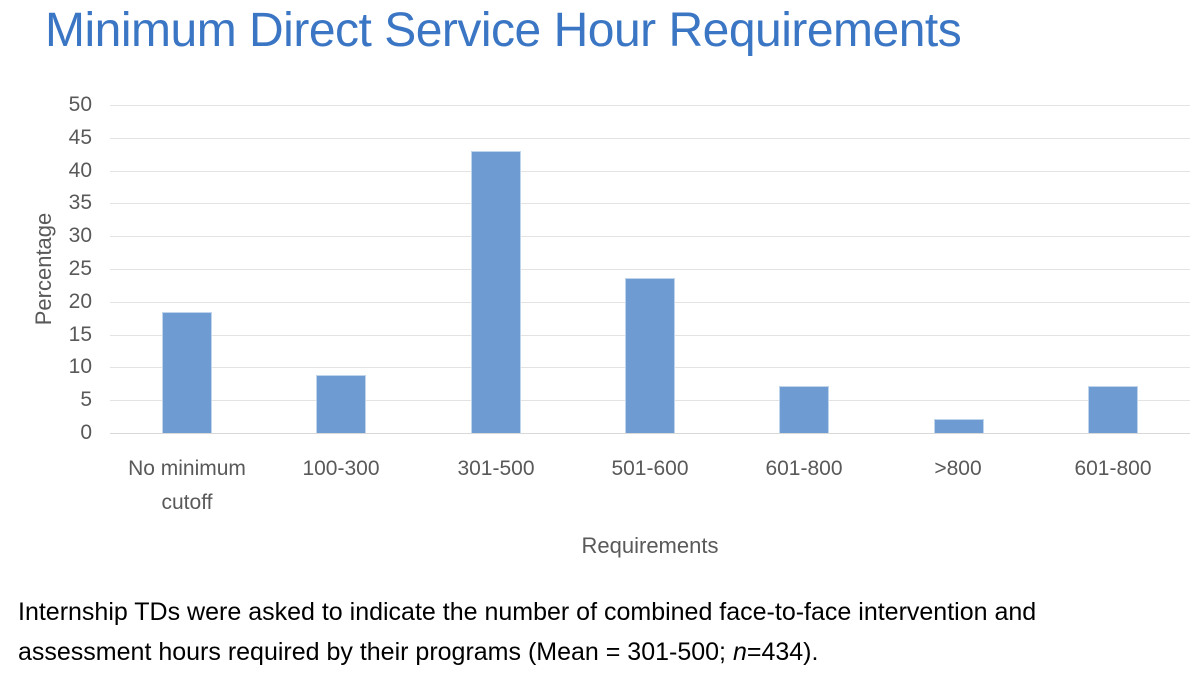 The width and height of the screenshot is (1200, 676). What do you see at coordinates (86, 432) in the screenshot?
I see `y-tick-label: 0` at bounding box center [86, 432].